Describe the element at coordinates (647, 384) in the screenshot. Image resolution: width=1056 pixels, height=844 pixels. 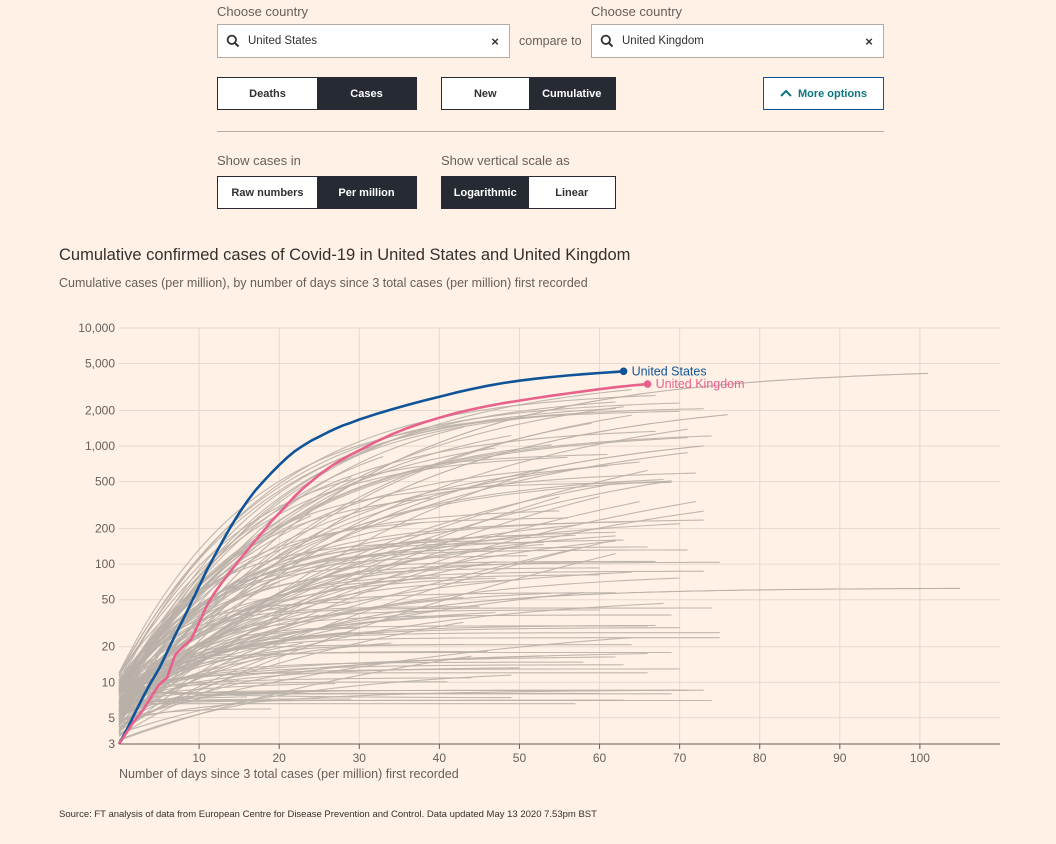
I see `united-kingdom-end-dot` at that location.